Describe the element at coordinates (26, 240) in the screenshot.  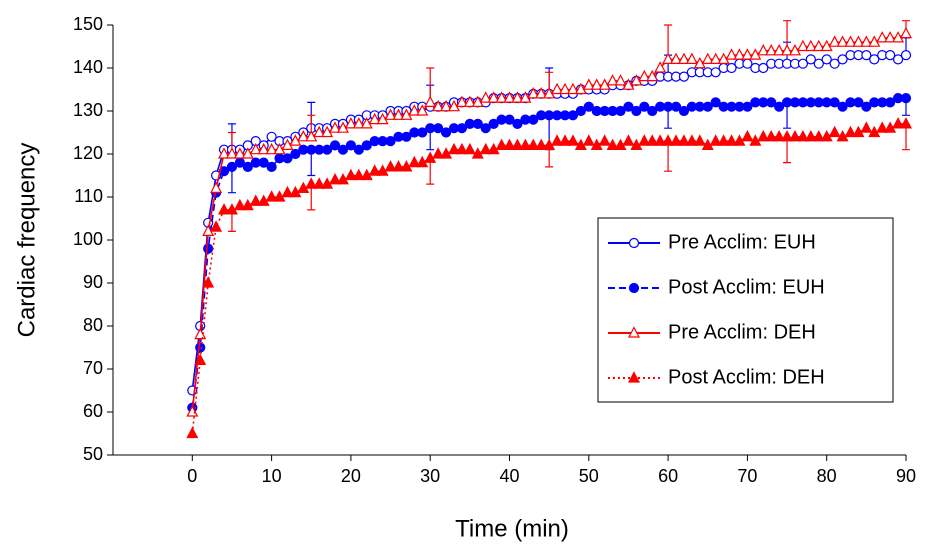
I see `y-axis-title: Cardiac frequency` at that location.